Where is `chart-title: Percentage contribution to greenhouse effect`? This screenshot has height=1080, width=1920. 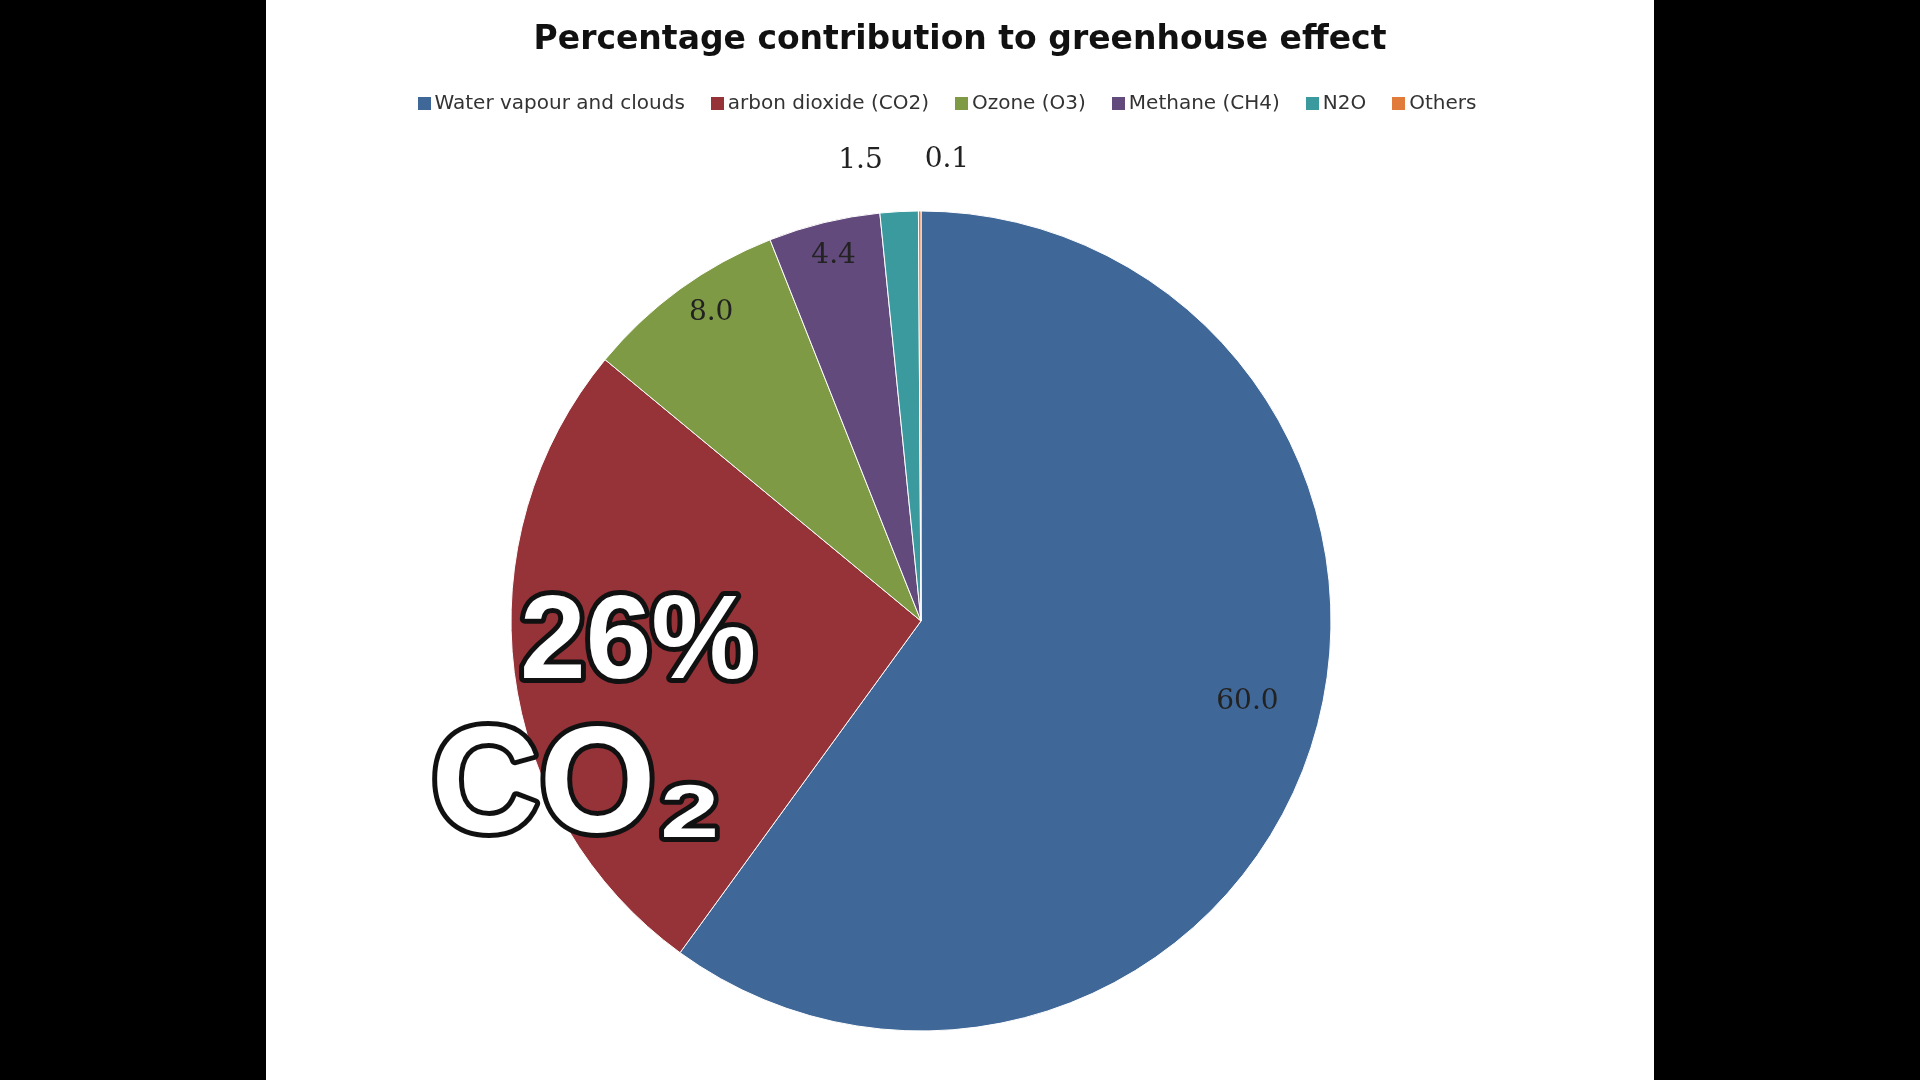 chart-title: Percentage contribution to greenhouse effect is located at coordinates (960, 37).